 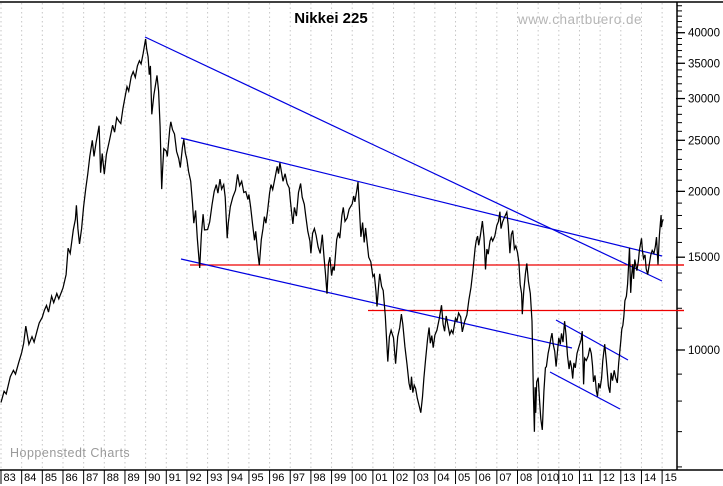 I want to click on y-tick-label: 30000, so click(x=704, y=100).